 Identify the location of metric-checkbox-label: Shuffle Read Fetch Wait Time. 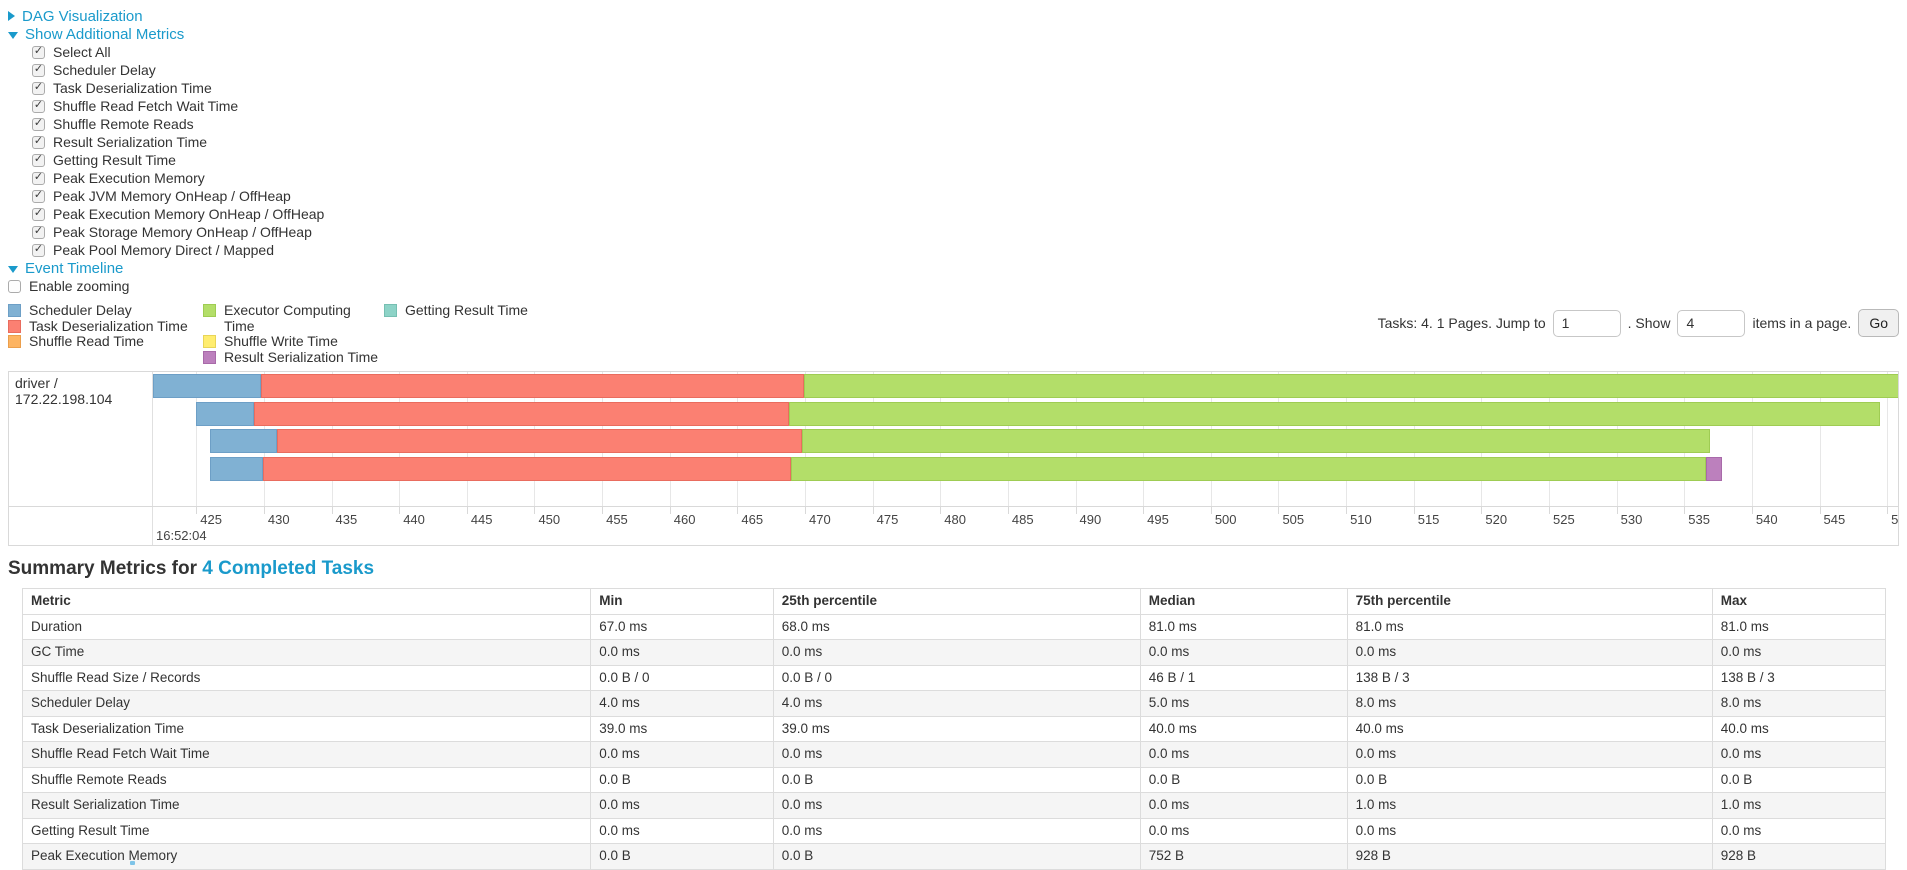
(146, 106).